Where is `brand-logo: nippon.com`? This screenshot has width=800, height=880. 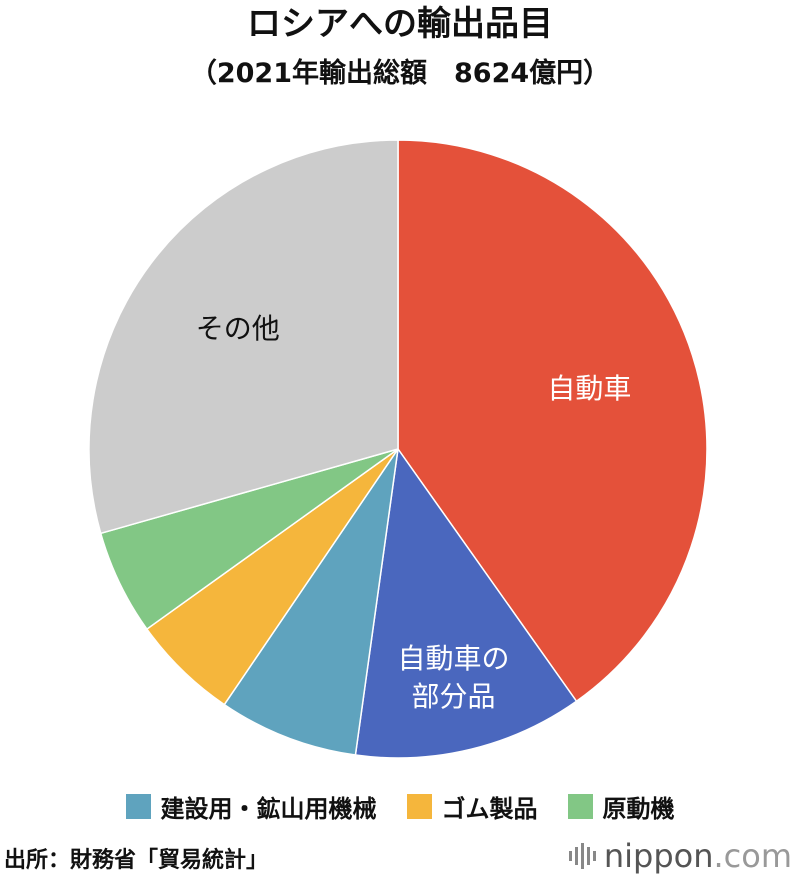 brand-logo: nippon.com is located at coordinates (680, 856).